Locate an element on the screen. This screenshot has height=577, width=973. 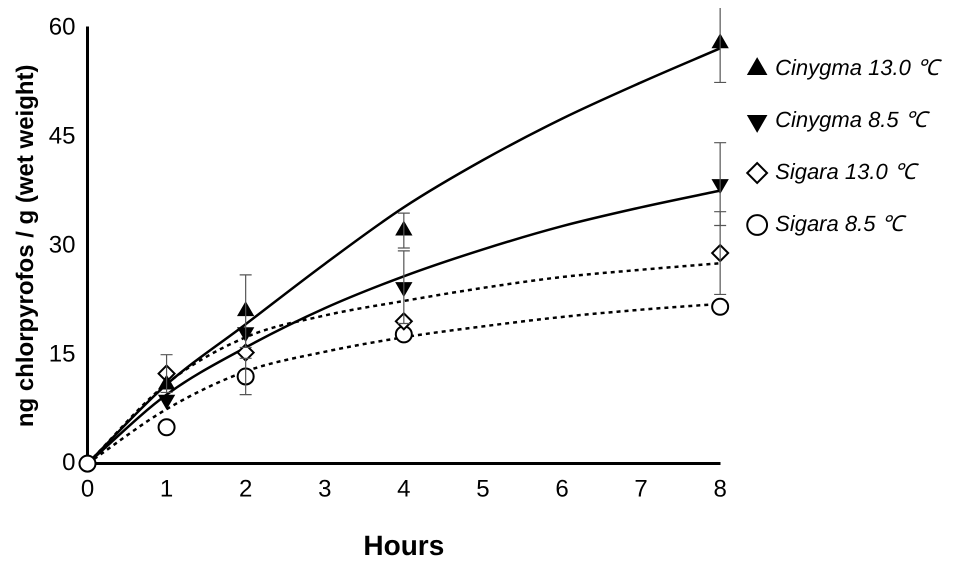
legend-label: Sigara 13.0 ℃ is located at coordinates (847, 171).